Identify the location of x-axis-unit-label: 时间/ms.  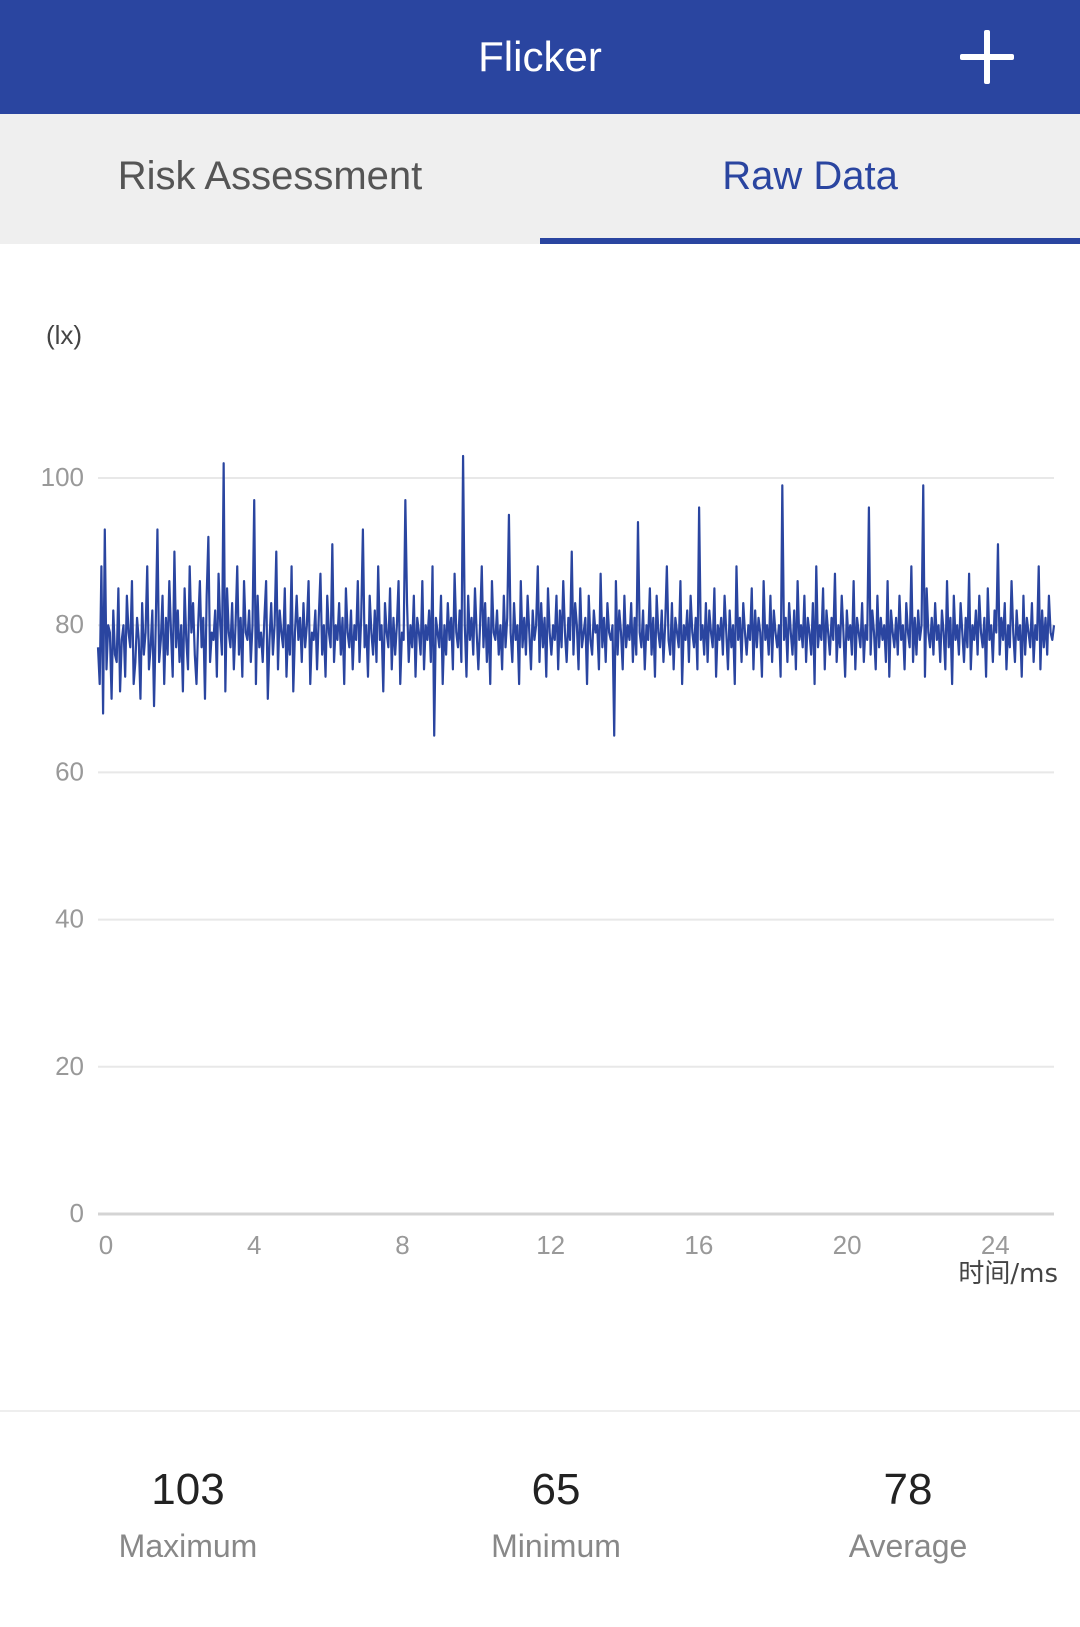
(1008, 1274).